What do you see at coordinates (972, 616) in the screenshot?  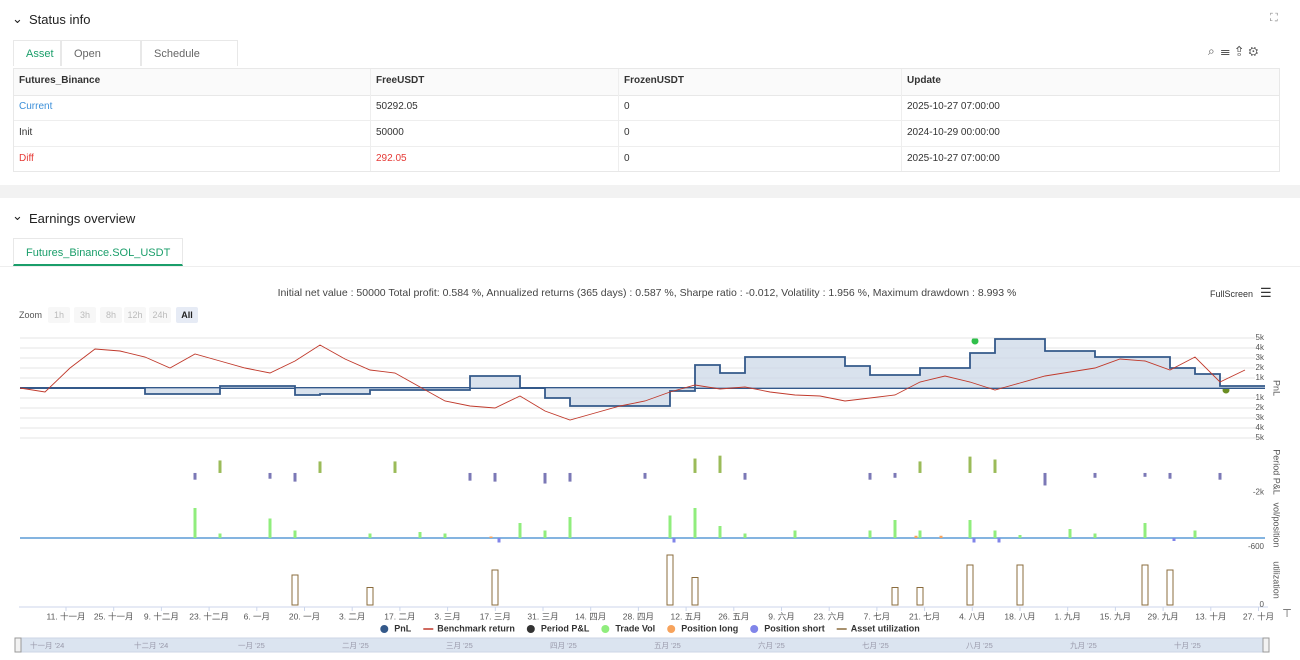 I see `x-tick-label: 4. 八月` at bounding box center [972, 616].